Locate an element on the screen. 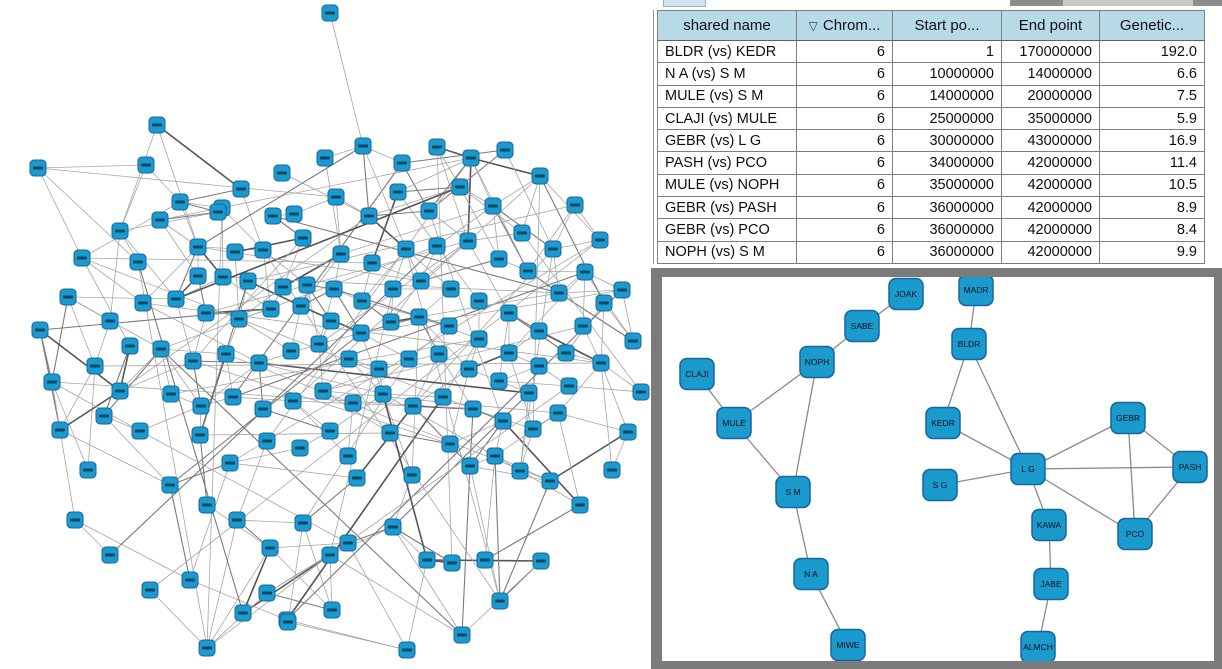 This screenshot has width=1222, height=669. cell-value: 10.5 is located at coordinates (1152, 185).